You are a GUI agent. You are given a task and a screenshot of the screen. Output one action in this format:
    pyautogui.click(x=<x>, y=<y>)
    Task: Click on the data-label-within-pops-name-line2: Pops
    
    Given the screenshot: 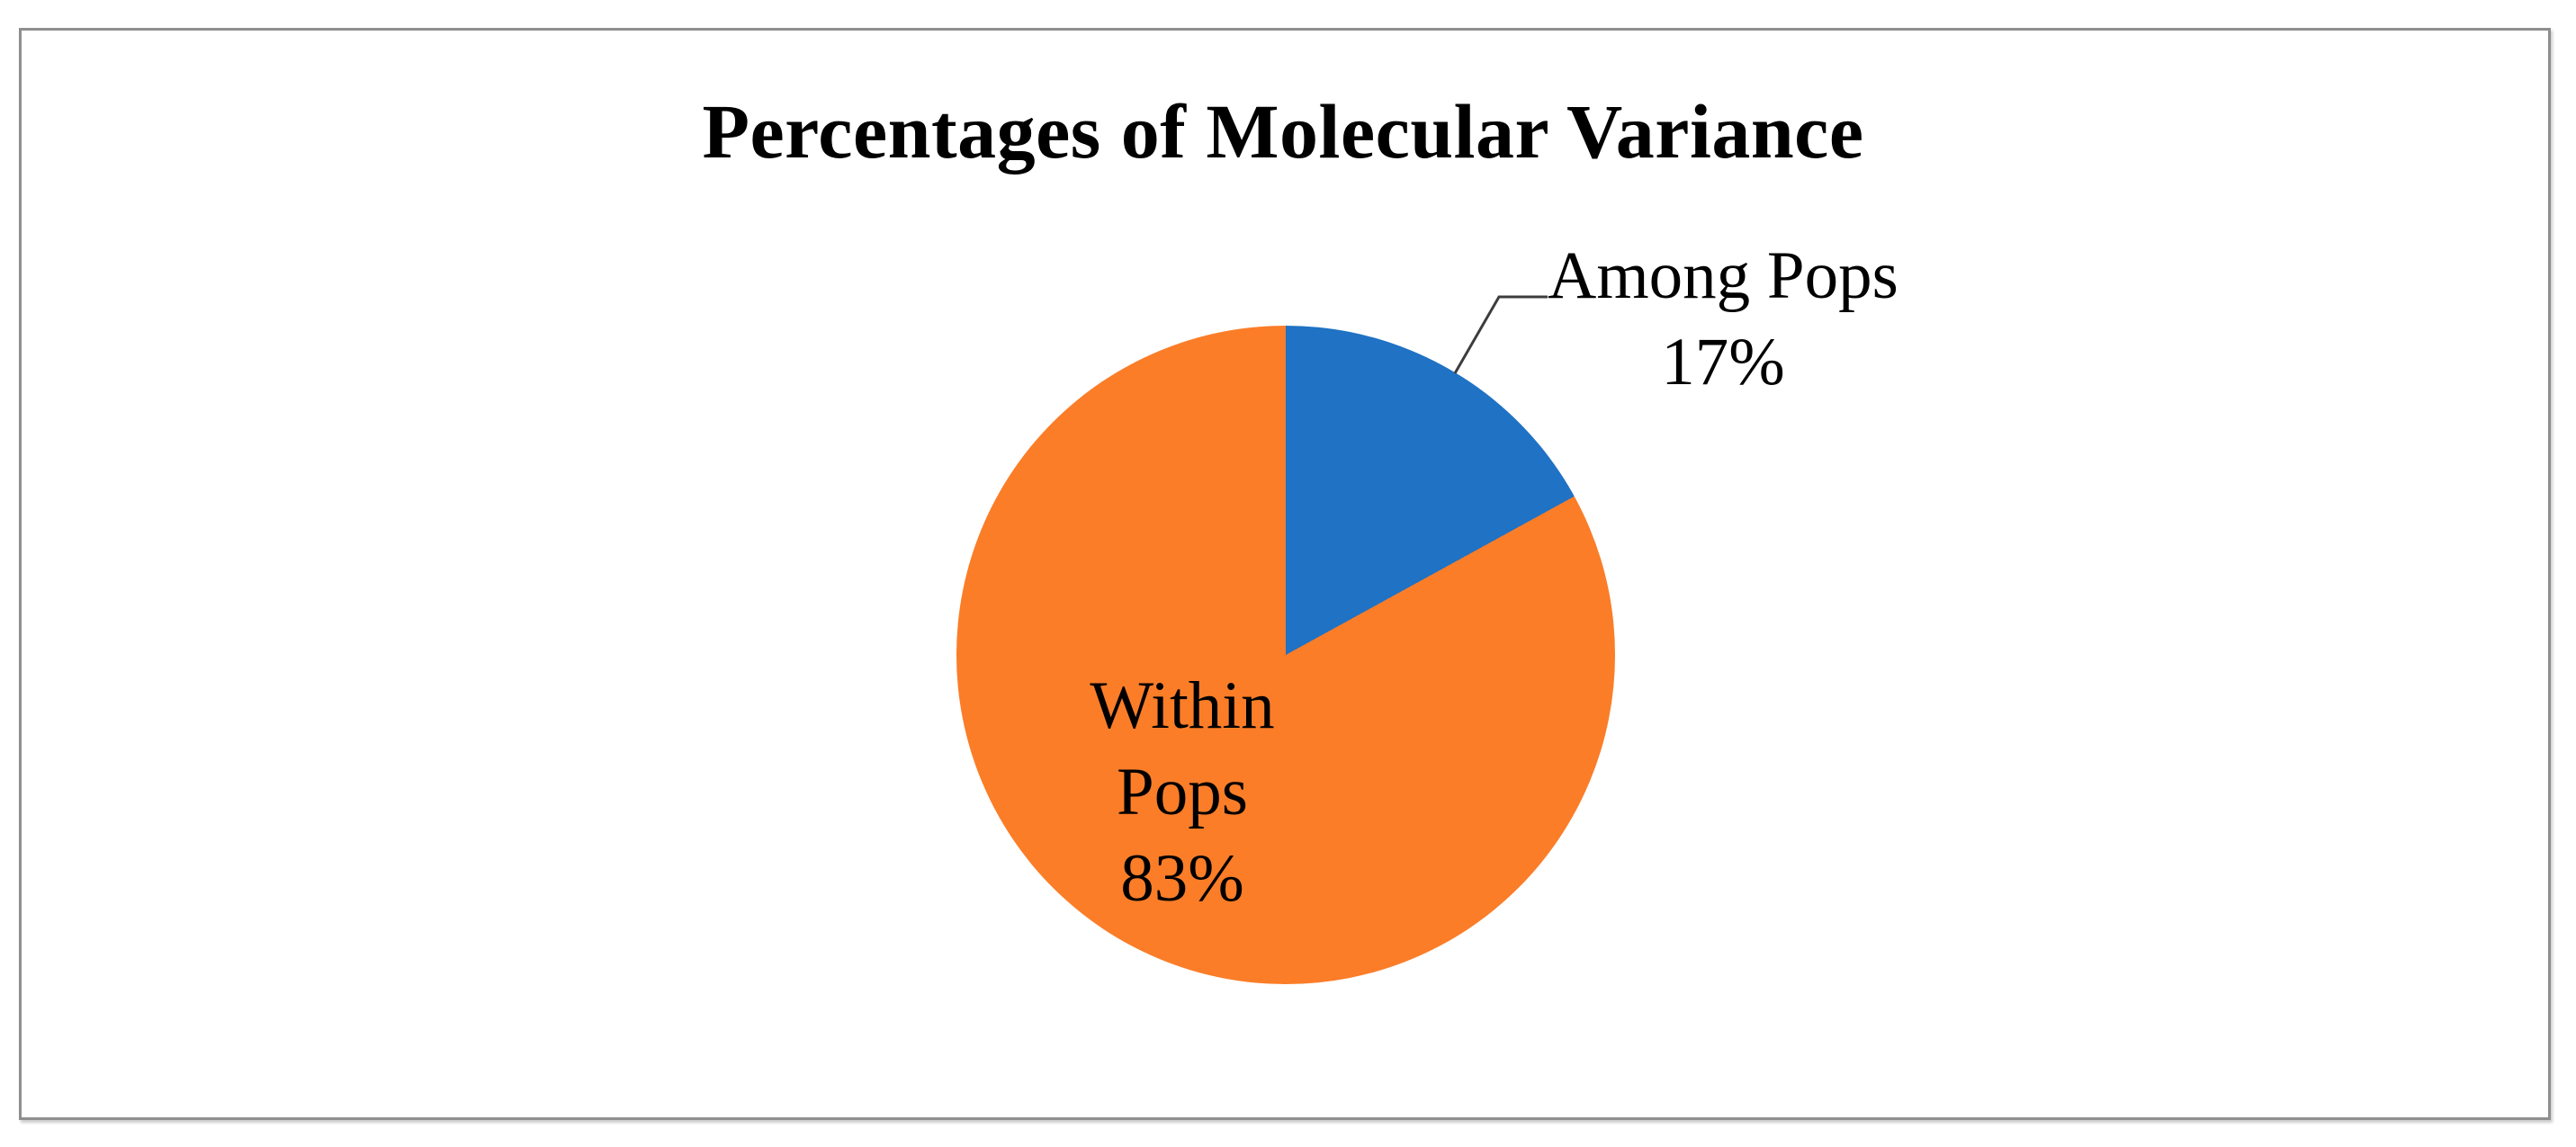 What is the action you would take?
    pyautogui.click(x=1182, y=792)
    